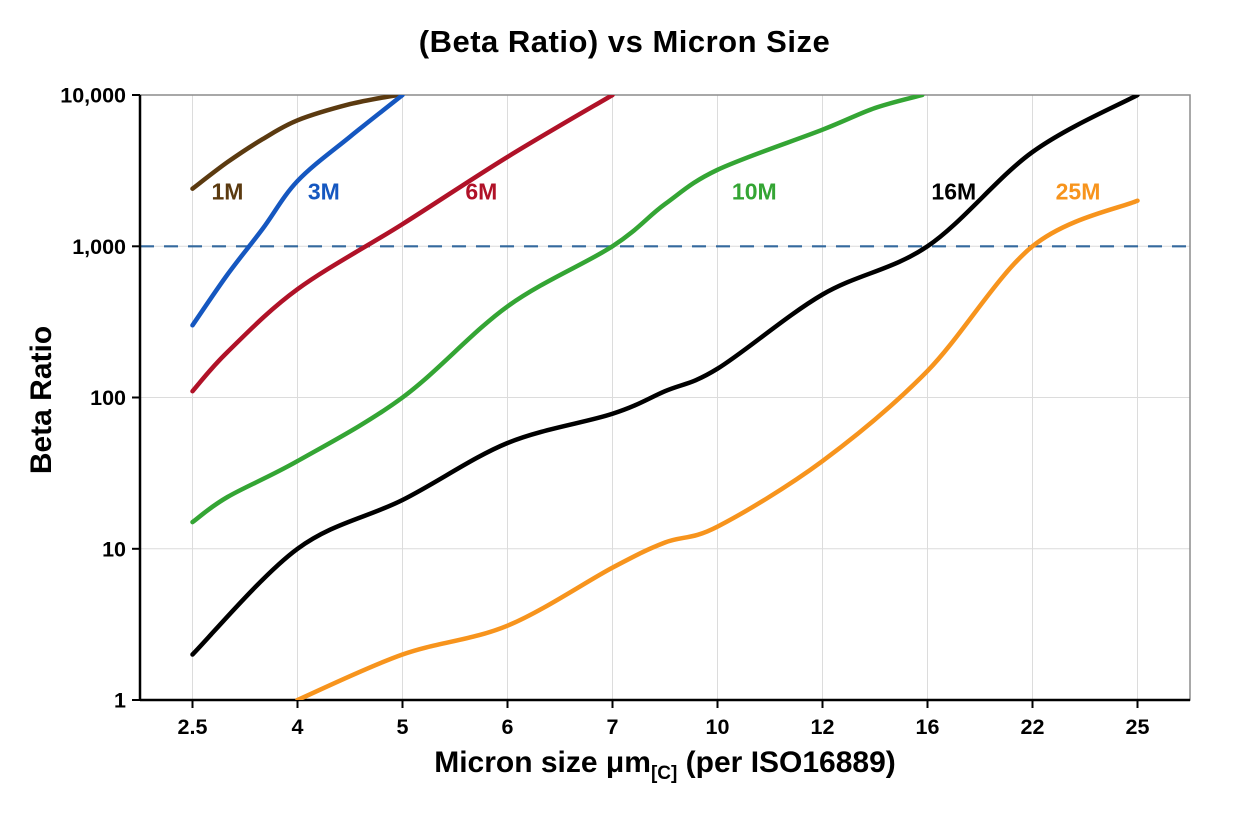 This screenshot has width=1249, height=819. What do you see at coordinates (1138, 727) in the screenshot?
I see `svg-text: 25` at bounding box center [1138, 727].